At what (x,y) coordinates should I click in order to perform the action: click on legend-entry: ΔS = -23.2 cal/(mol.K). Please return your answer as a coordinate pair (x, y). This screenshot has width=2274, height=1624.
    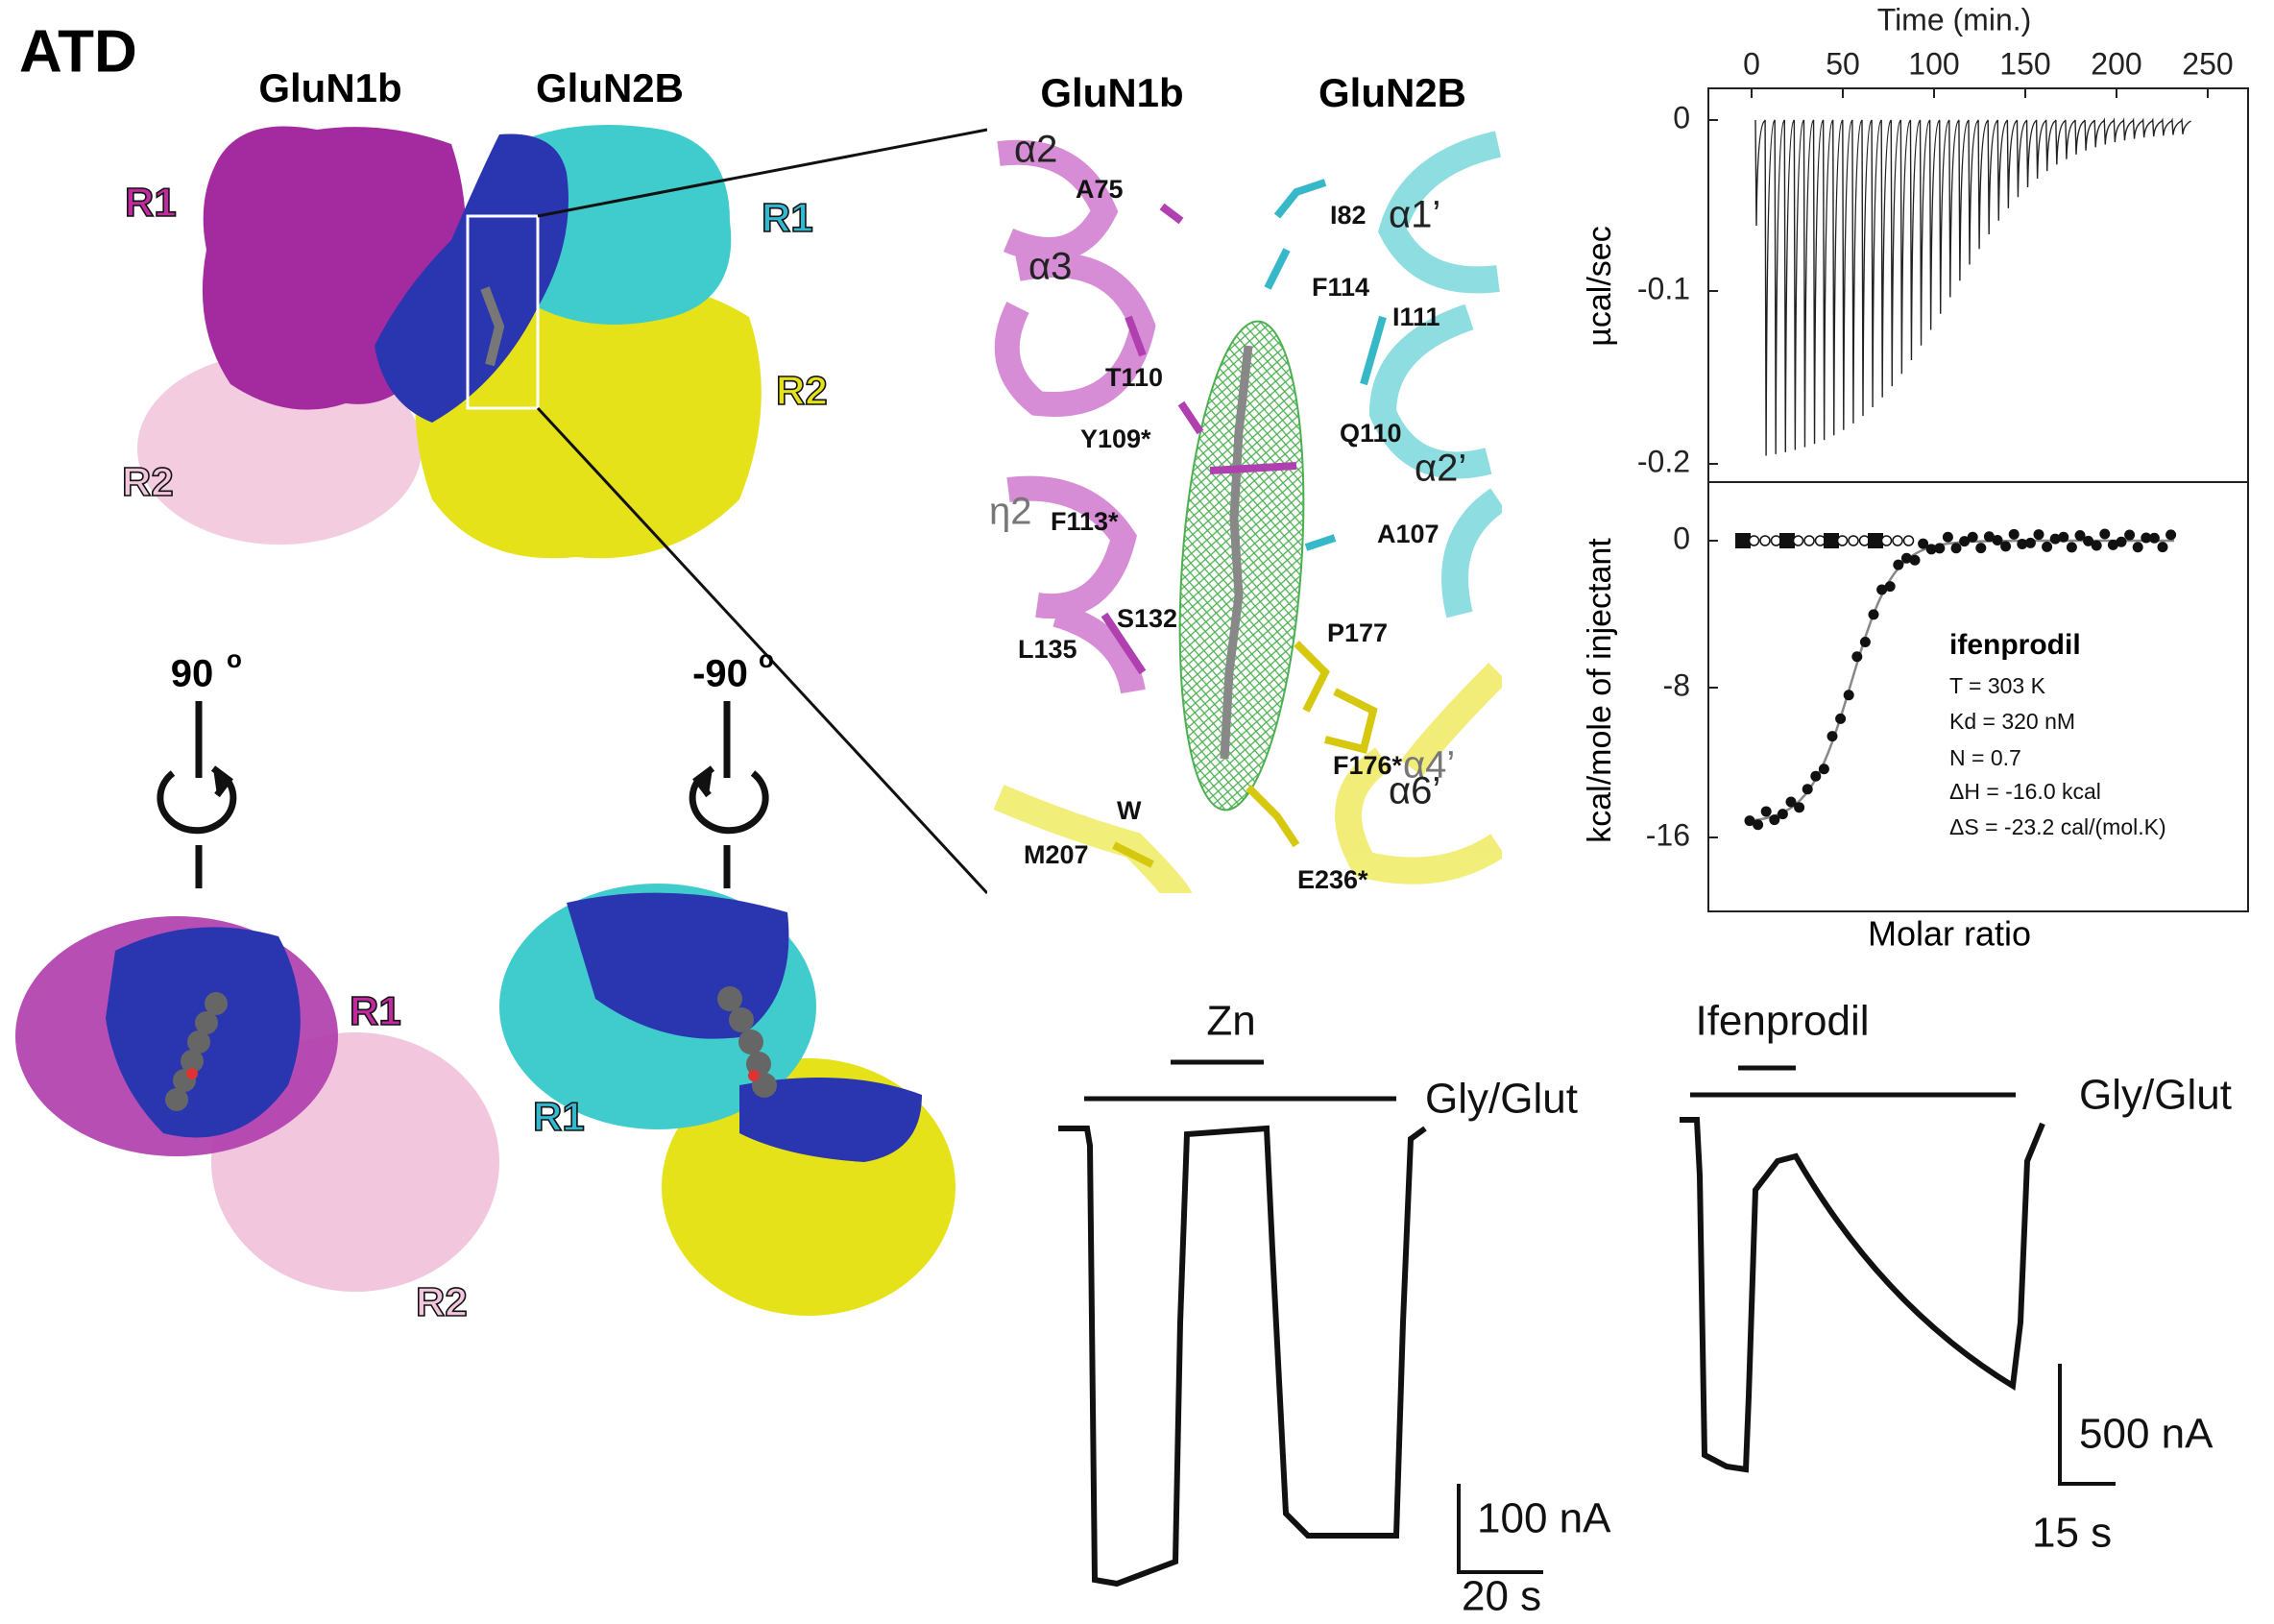
    Looking at the image, I should click on (2057, 826).